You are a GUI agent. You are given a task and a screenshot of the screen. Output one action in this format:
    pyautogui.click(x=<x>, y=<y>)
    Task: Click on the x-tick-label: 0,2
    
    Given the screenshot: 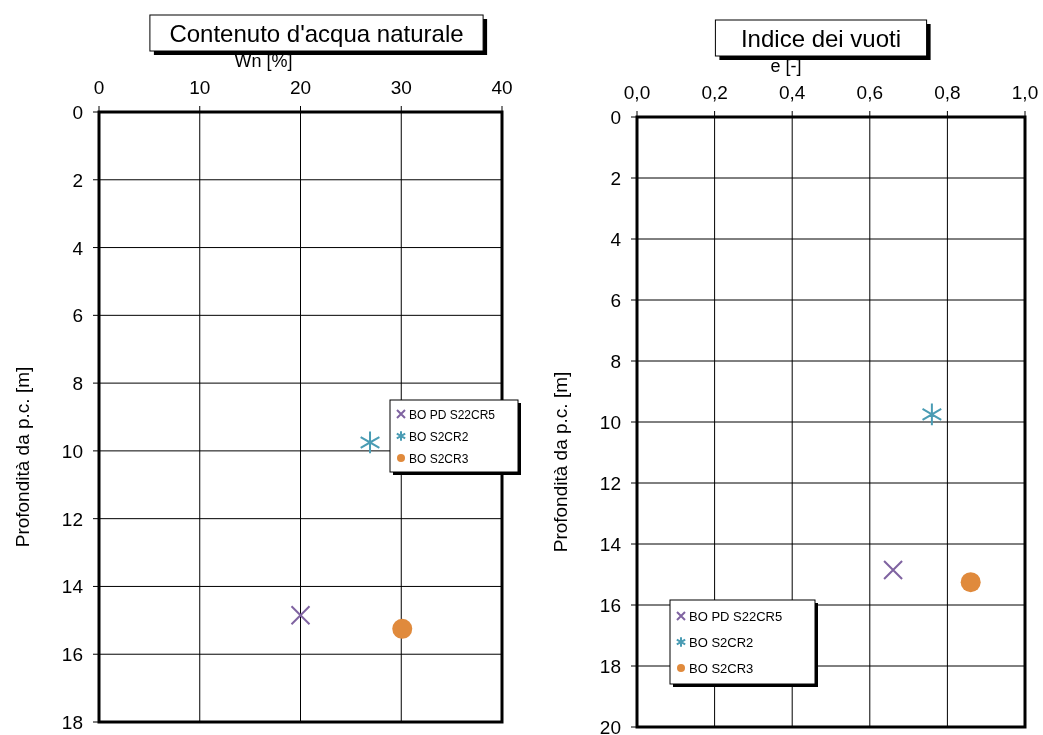 What is the action you would take?
    pyautogui.click(x=714, y=92)
    